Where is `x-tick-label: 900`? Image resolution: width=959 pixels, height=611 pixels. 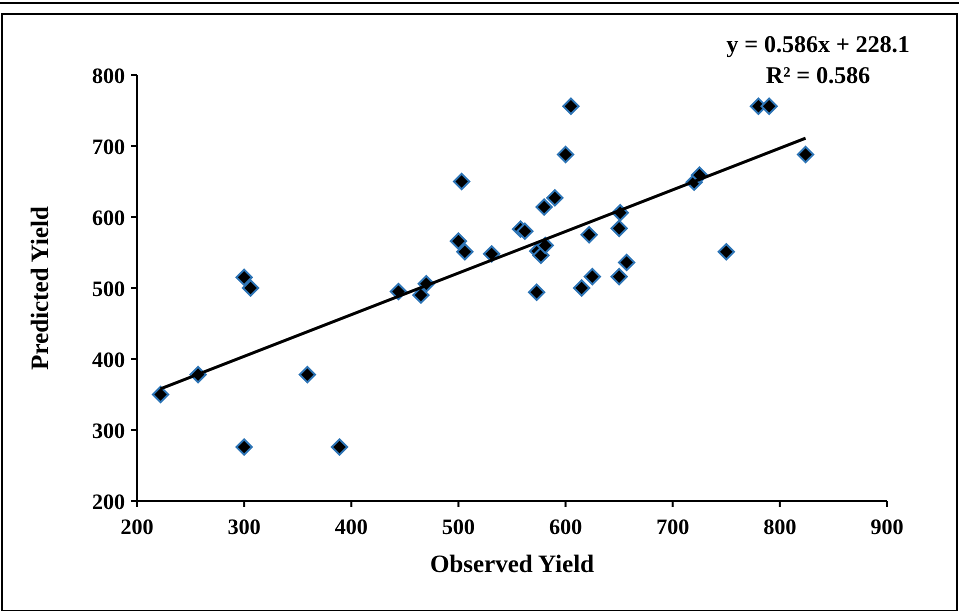
x-tick-label: 900 is located at coordinates (887, 526).